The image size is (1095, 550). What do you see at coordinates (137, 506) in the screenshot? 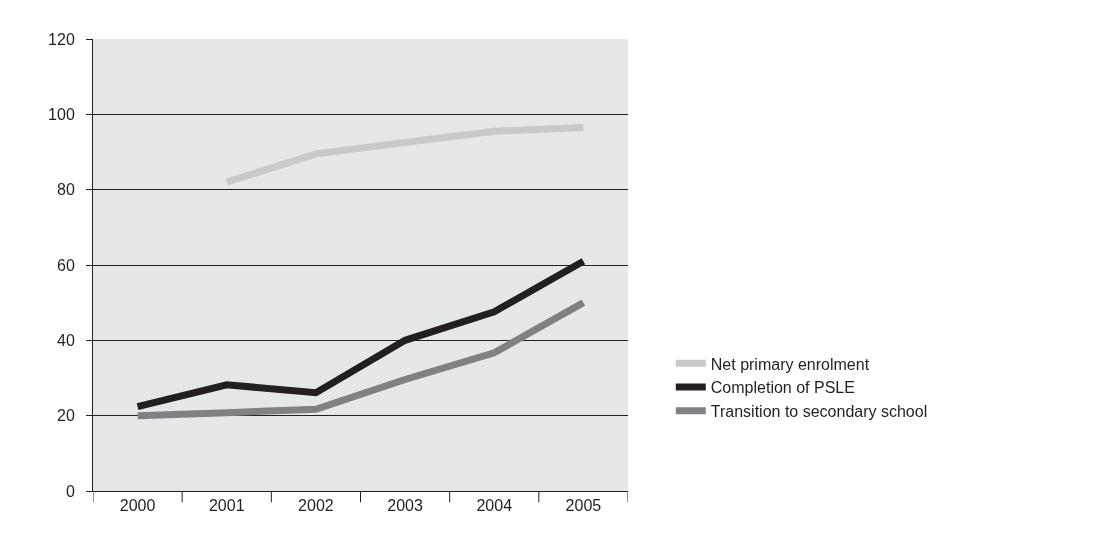
I see `x-tick-label: 2000` at bounding box center [137, 506].